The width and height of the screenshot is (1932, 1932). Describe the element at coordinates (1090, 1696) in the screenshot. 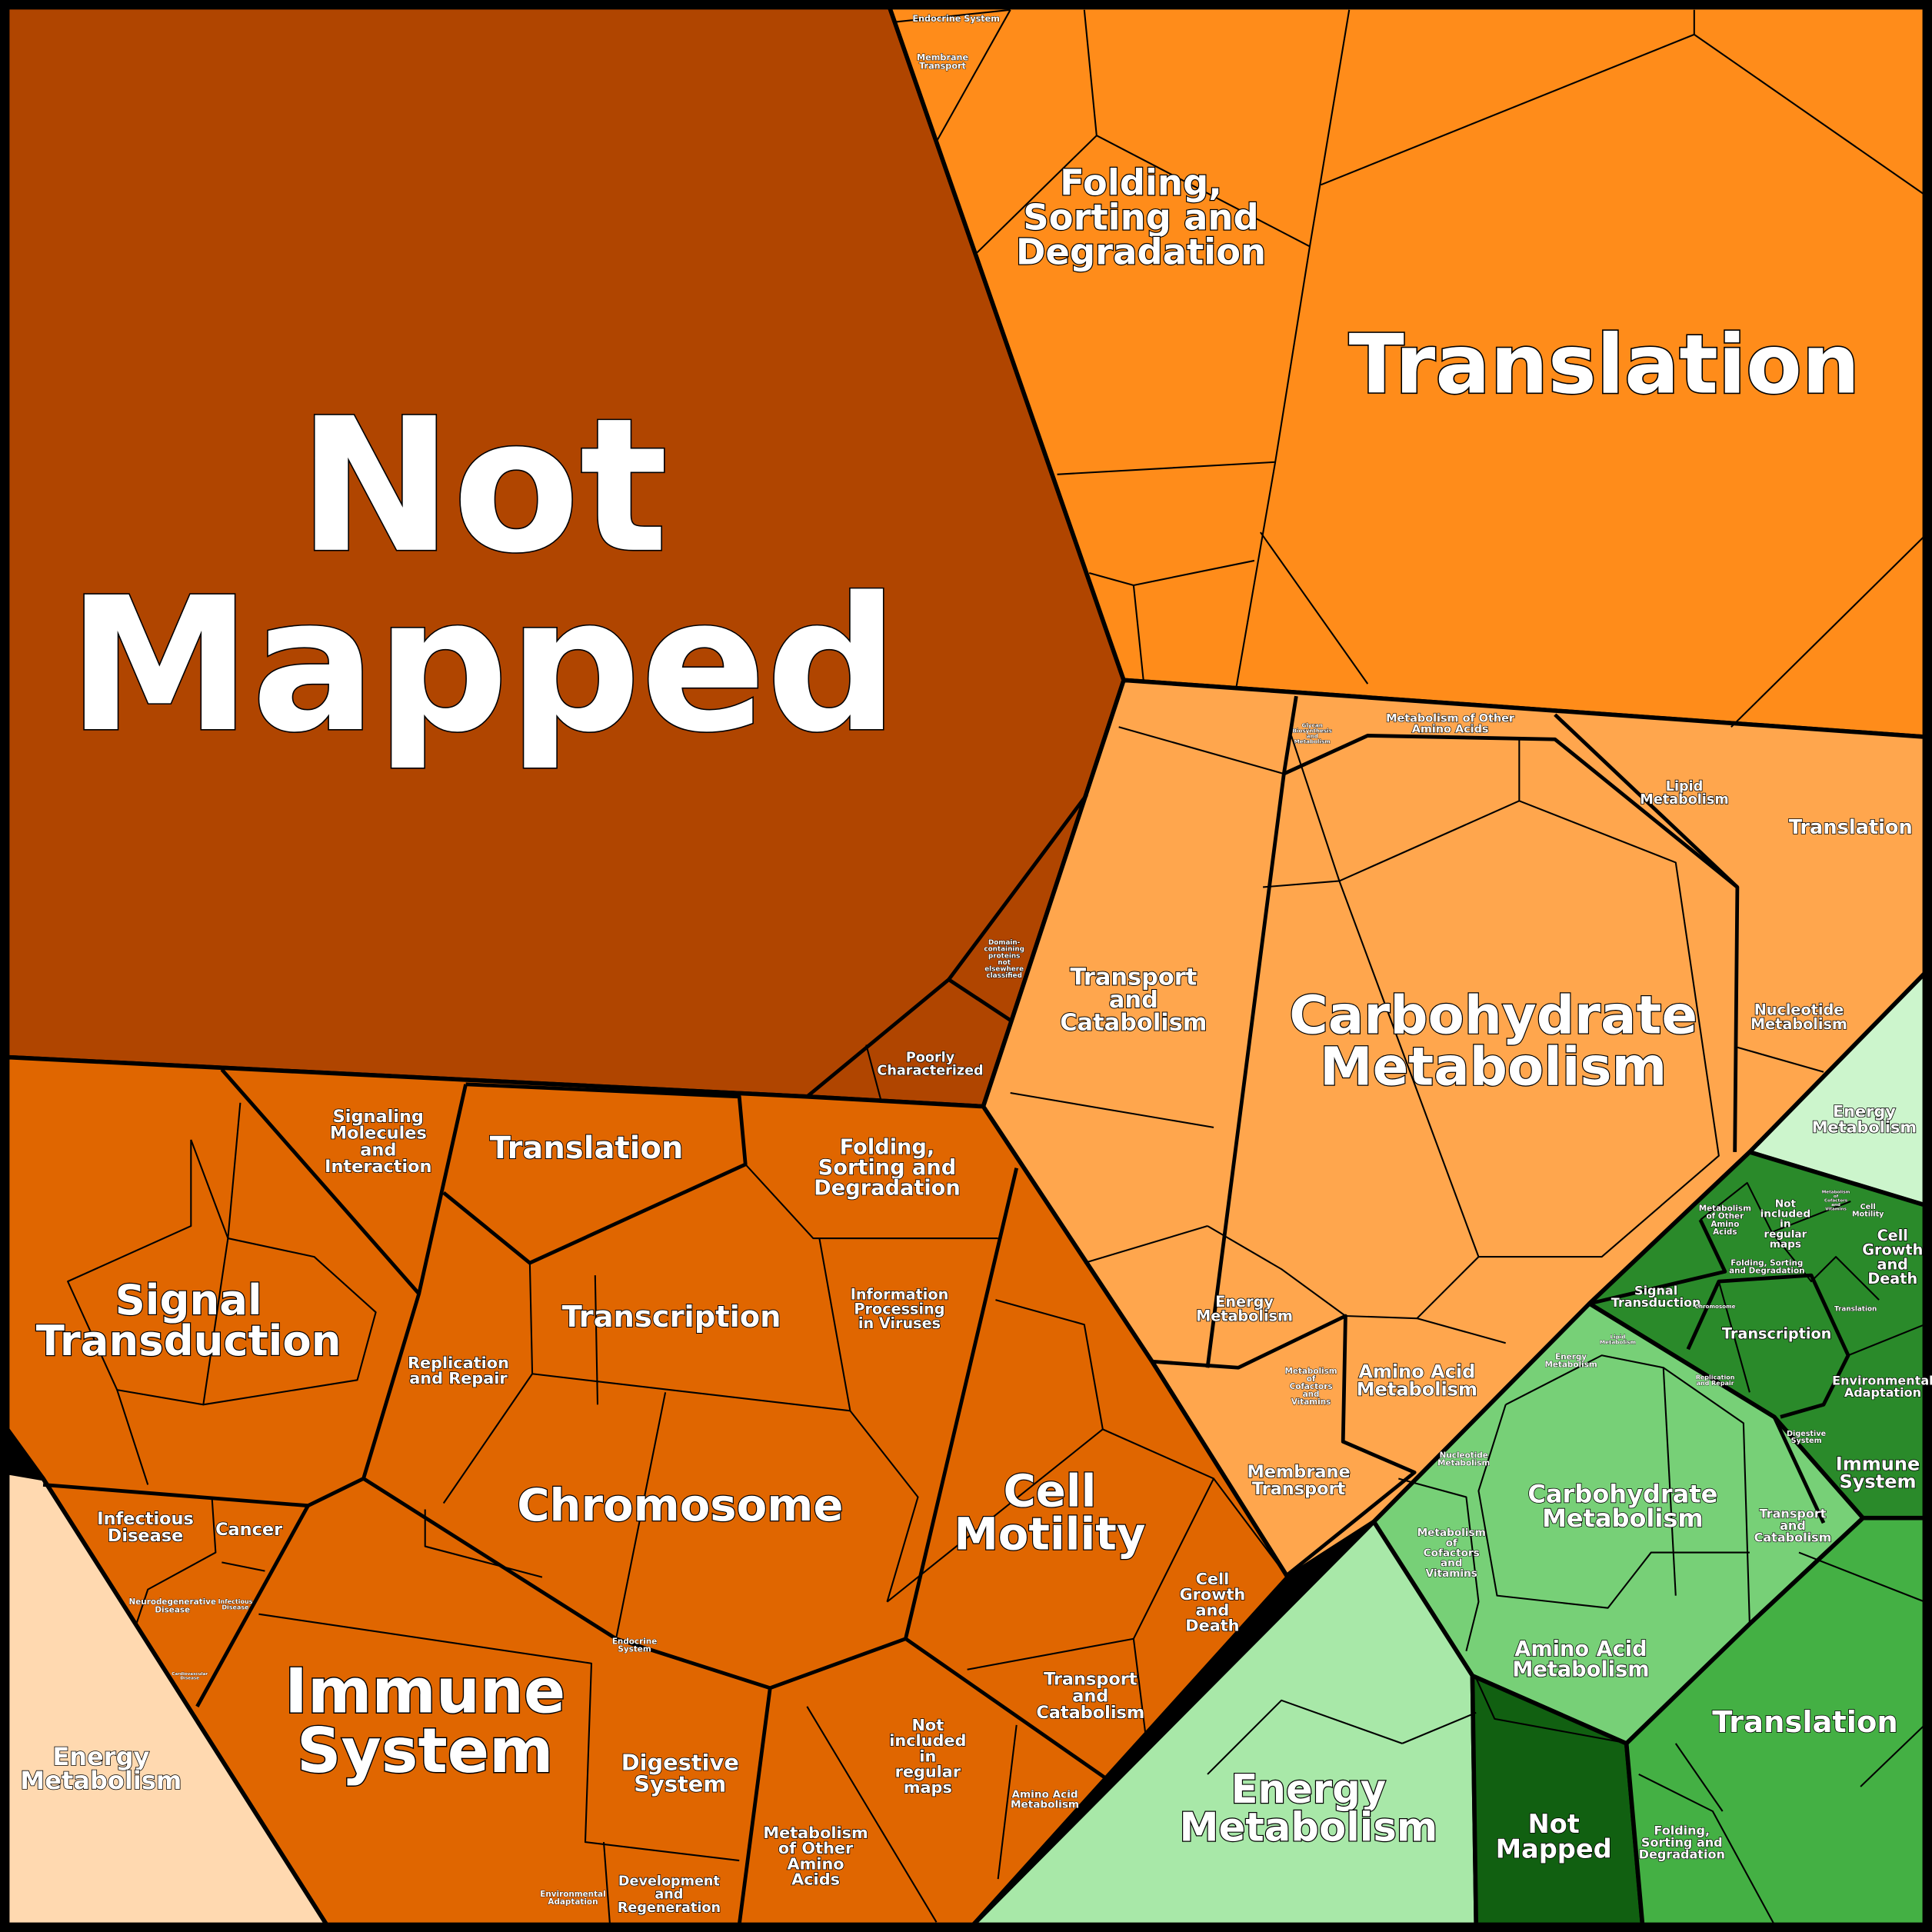

I see `label-do-transport: Transport and Catabolism` at that location.